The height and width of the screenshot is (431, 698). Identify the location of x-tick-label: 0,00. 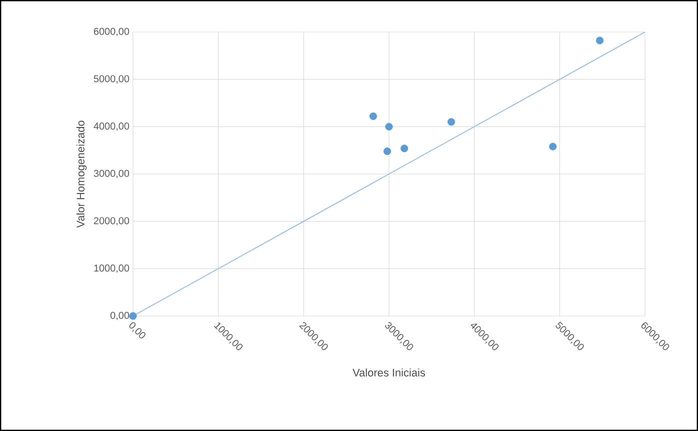
(137, 330).